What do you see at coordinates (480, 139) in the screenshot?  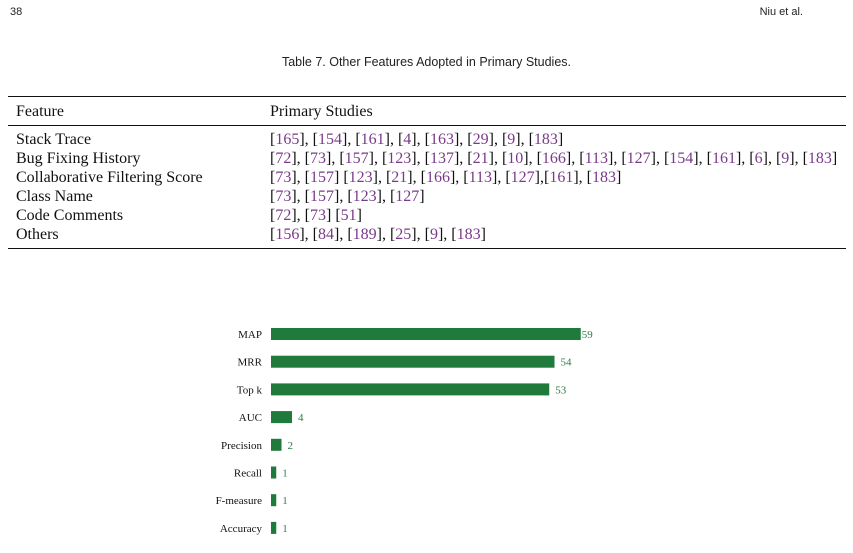 I see `citation-link: 29` at bounding box center [480, 139].